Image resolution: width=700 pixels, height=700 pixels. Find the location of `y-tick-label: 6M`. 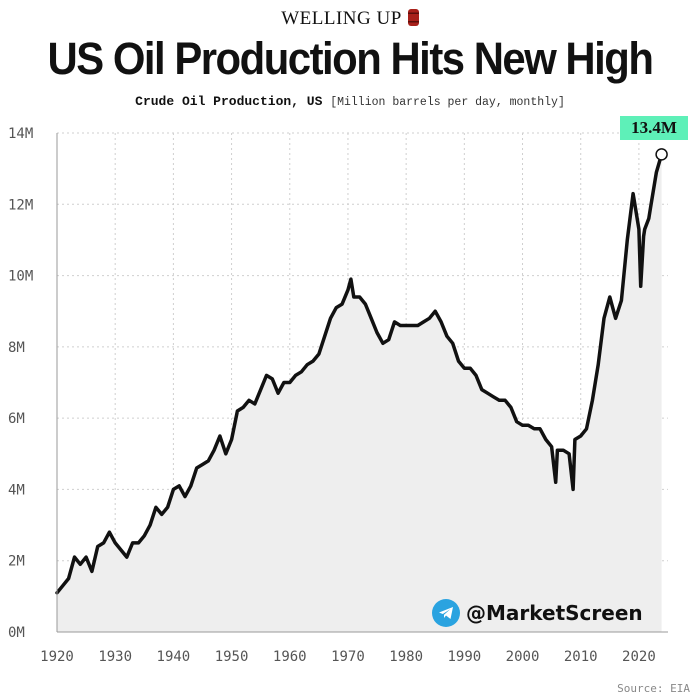

y-tick-label: 6M is located at coordinates (16, 419).